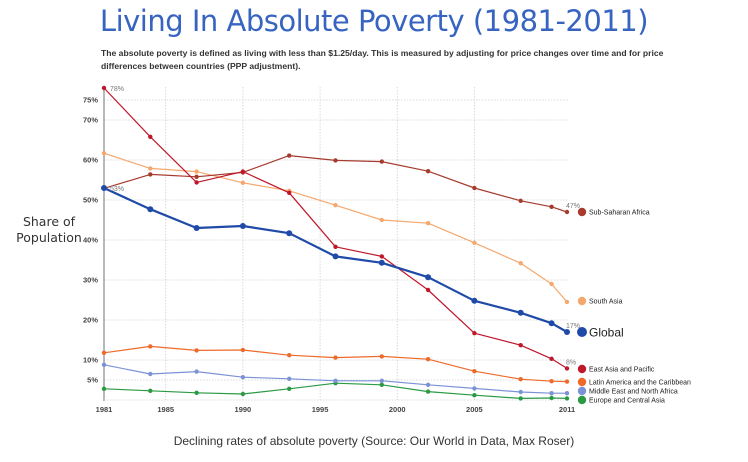  Describe the element at coordinates (571, 362) in the screenshot. I see `end-value-label: 8%` at that location.